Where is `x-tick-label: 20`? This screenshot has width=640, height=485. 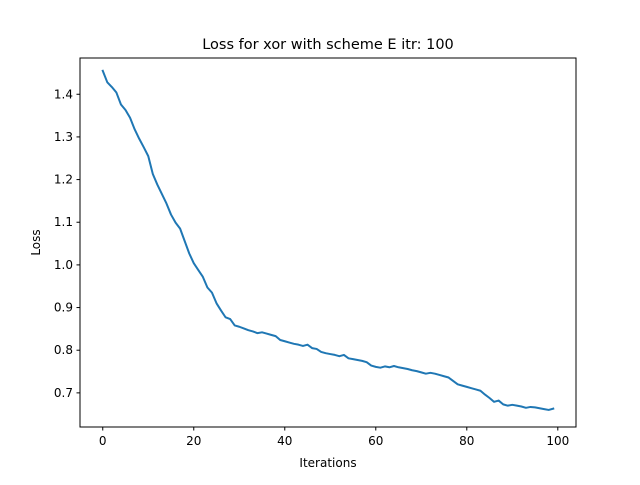 x-tick-label: 20 is located at coordinates (193, 441).